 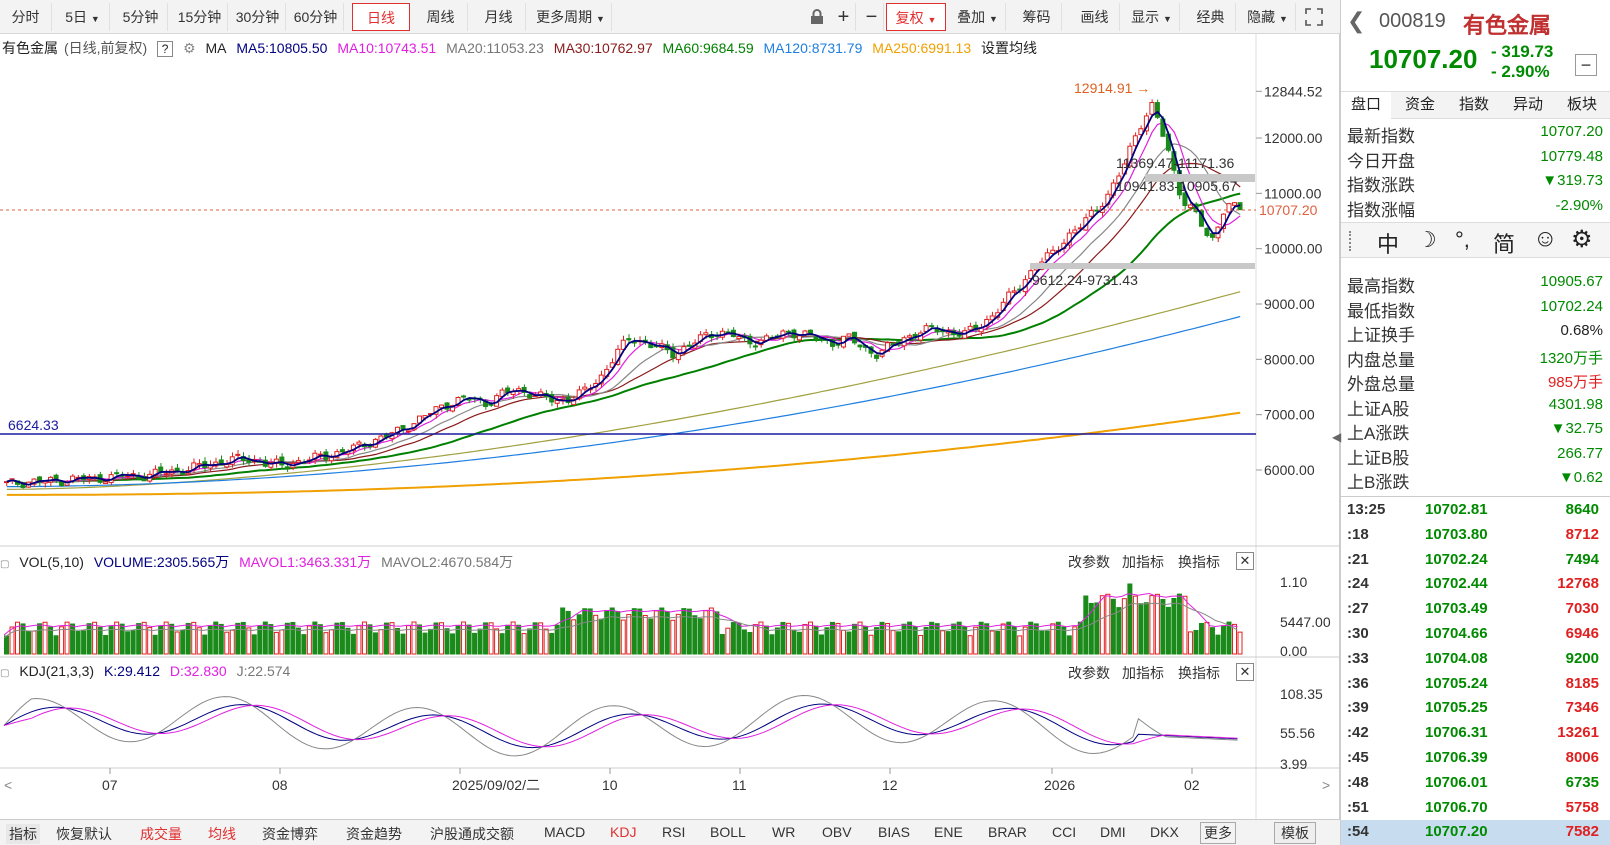 I want to click on overlay-dropdown: 叠加 ▼, so click(x=978, y=17).